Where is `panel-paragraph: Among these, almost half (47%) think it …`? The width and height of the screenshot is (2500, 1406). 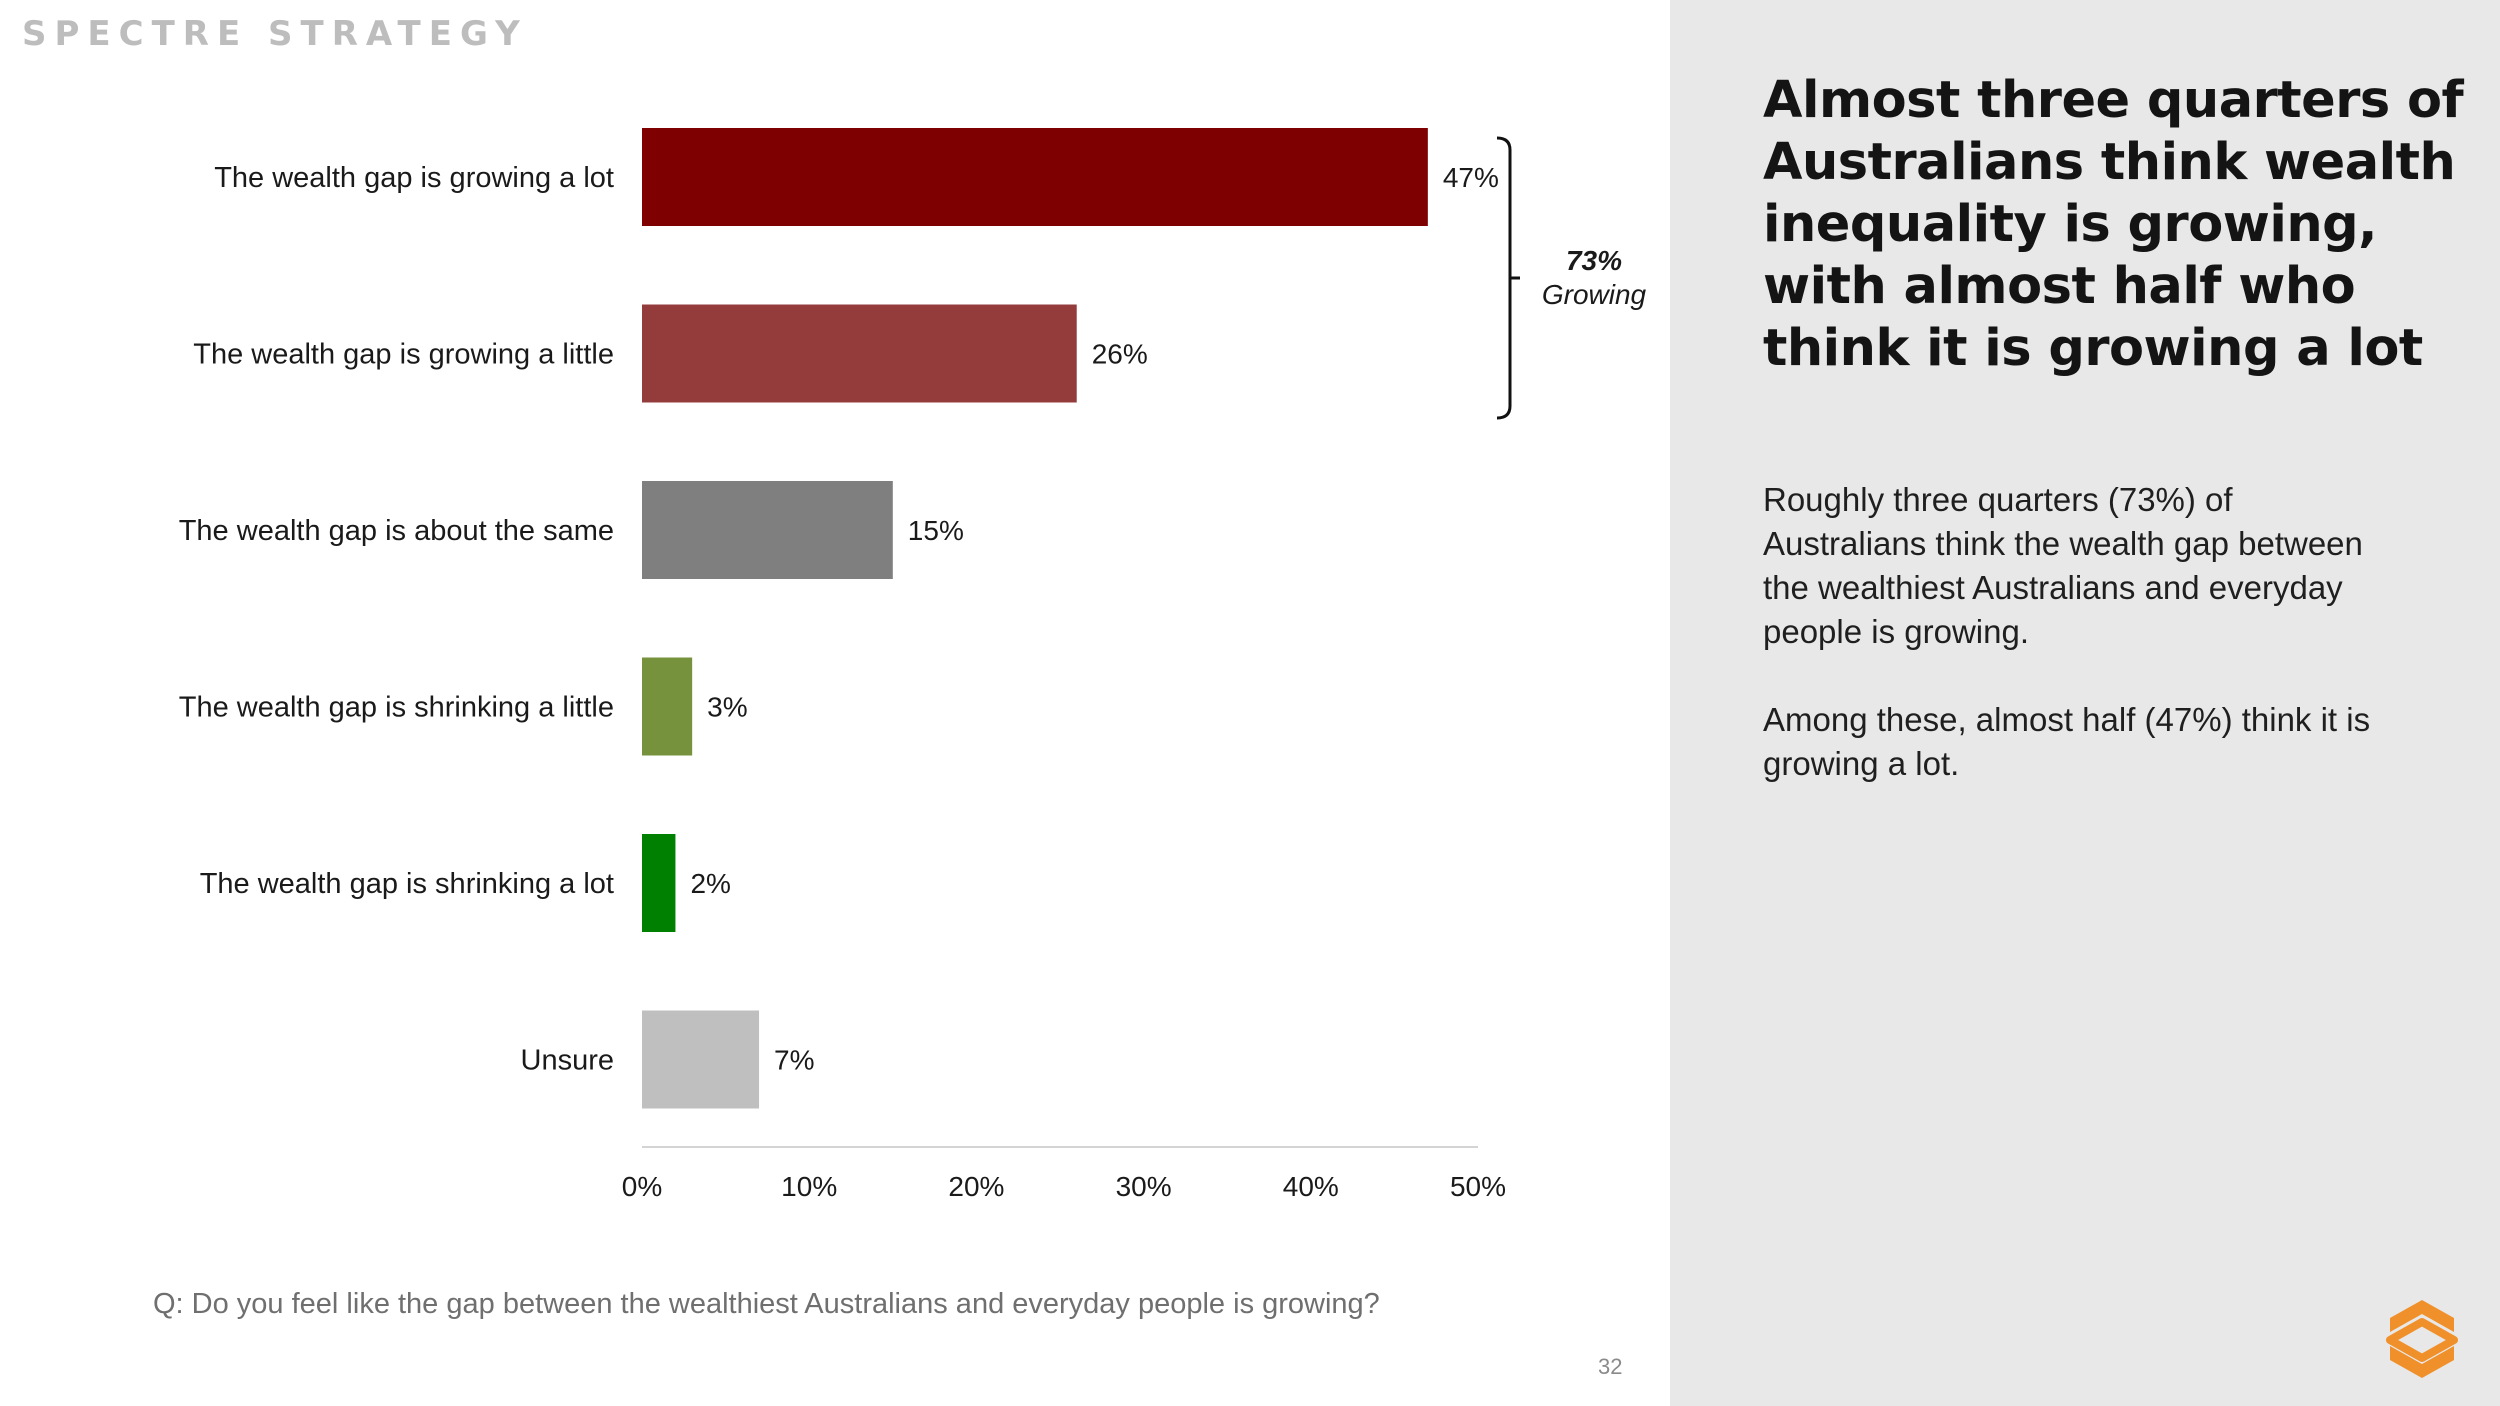
panel-paragraph: Among these, almost half (47%) think it … is located at coordinates (2067, 741).